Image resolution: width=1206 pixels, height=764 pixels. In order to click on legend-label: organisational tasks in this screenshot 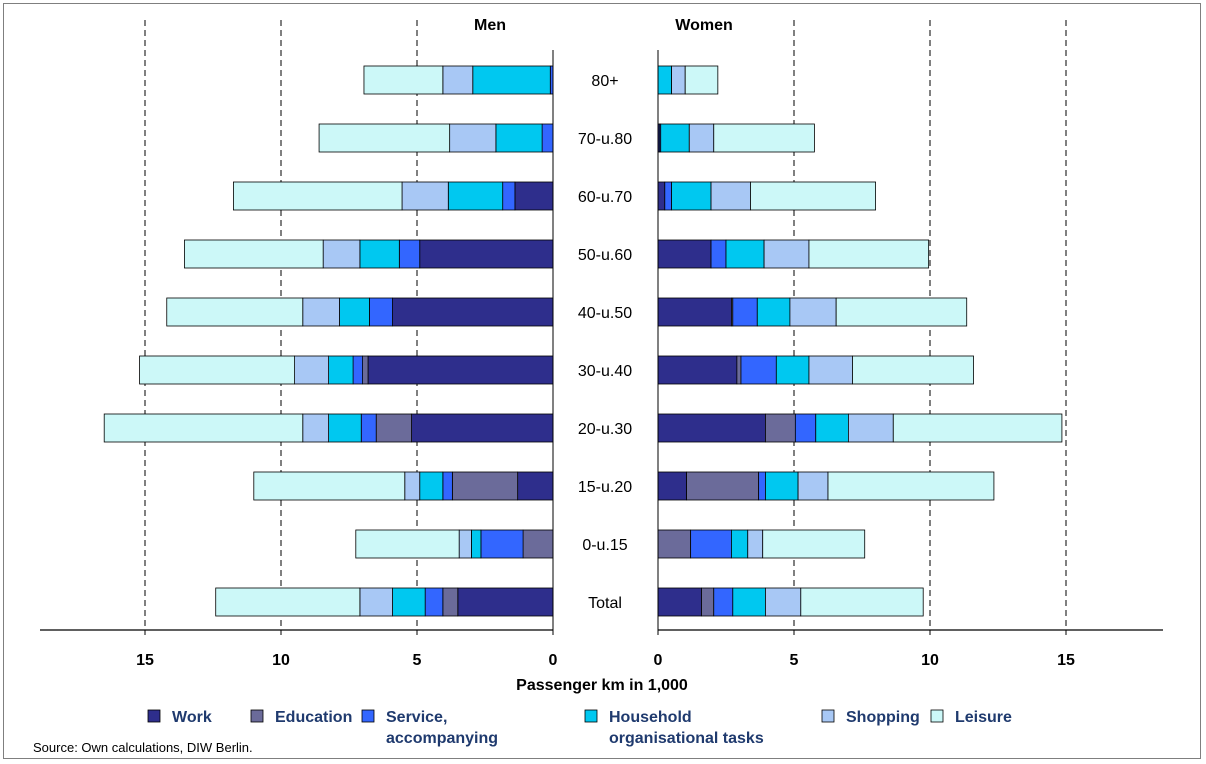, I will do `click(686, 738)`.